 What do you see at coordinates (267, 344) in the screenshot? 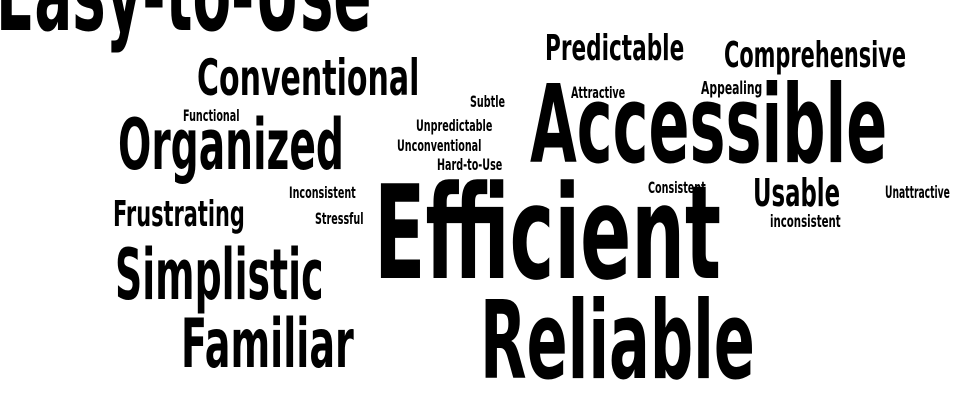
I see `word-familiar: Familiar` at bounding box center [267, 344].